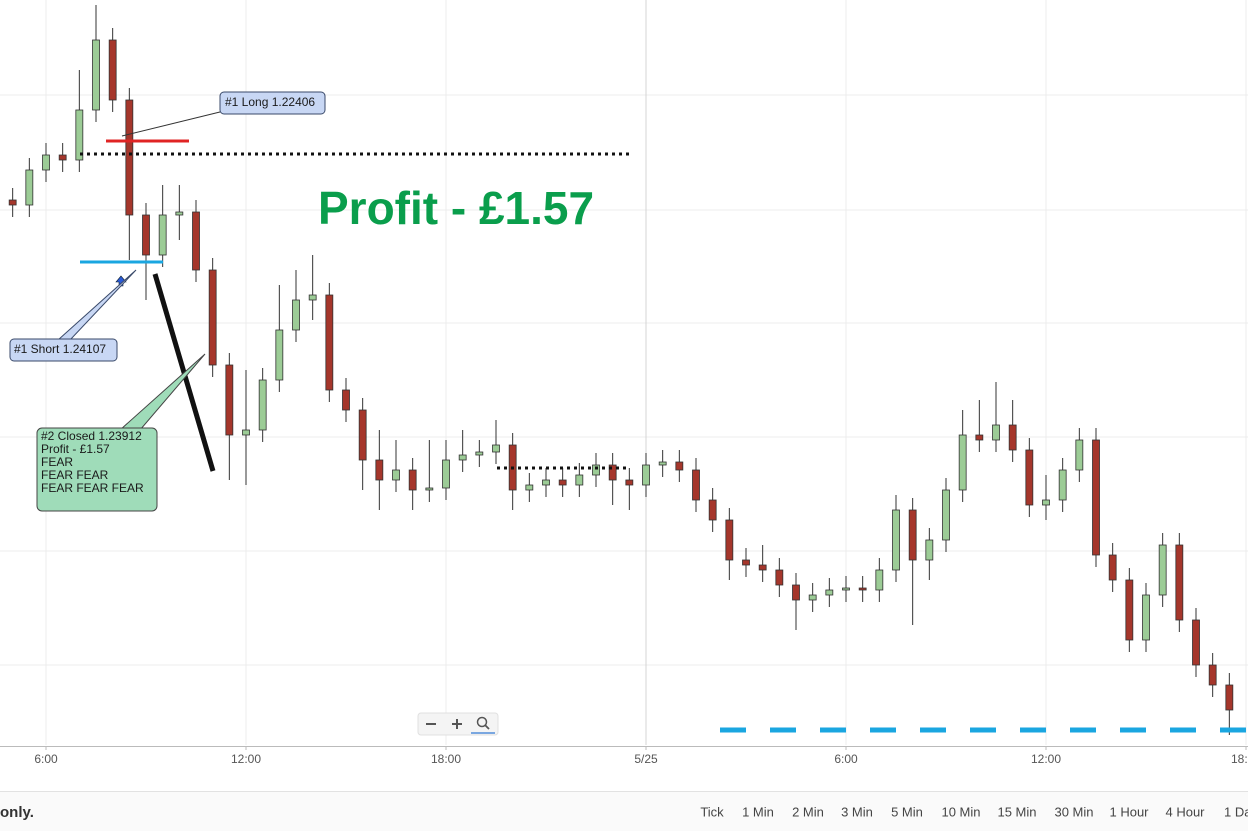 The height and width of the screenshot is (831, 1248). I want to click on timeframe-button: 4 Hour, so click(1185, 811).